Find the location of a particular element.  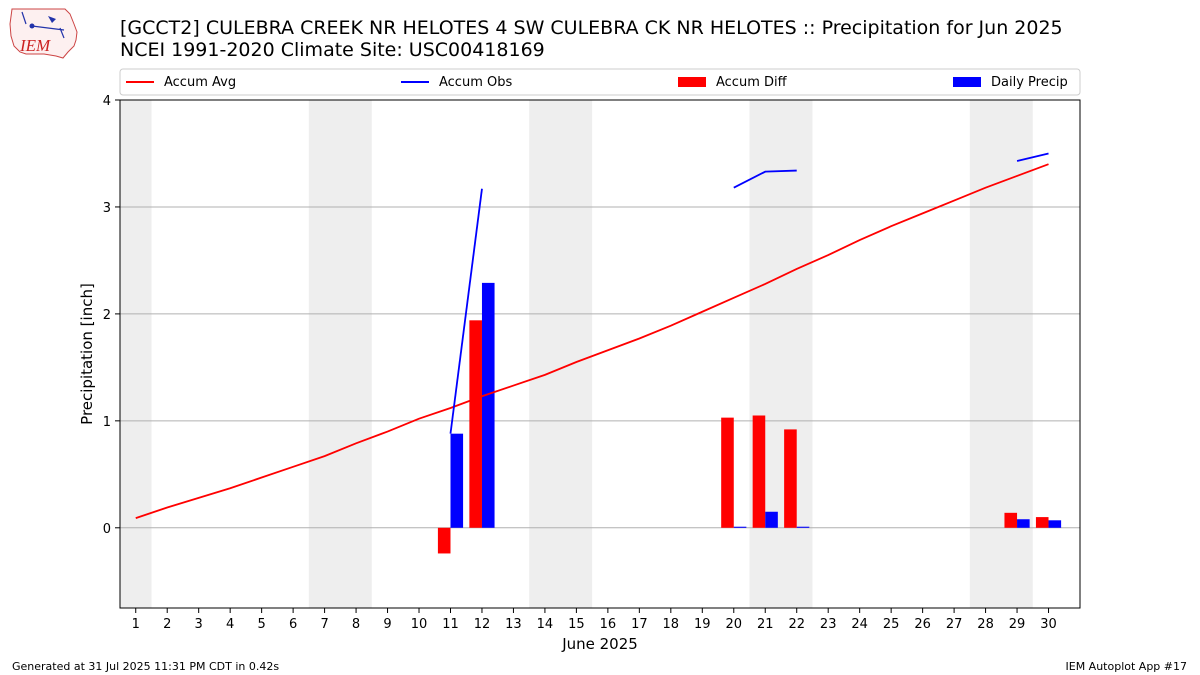

x-tick-label: 23 is located at coordinates (828, 624).